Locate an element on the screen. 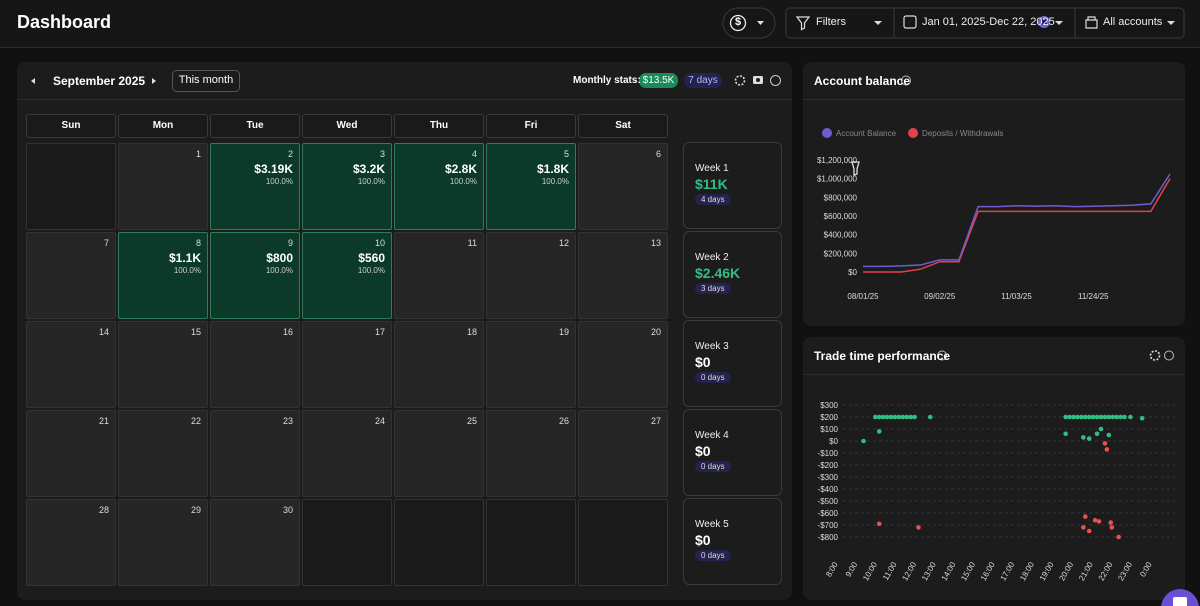 The image size is (1200, 606). chat-icon is located at coordinates (1180, 601).